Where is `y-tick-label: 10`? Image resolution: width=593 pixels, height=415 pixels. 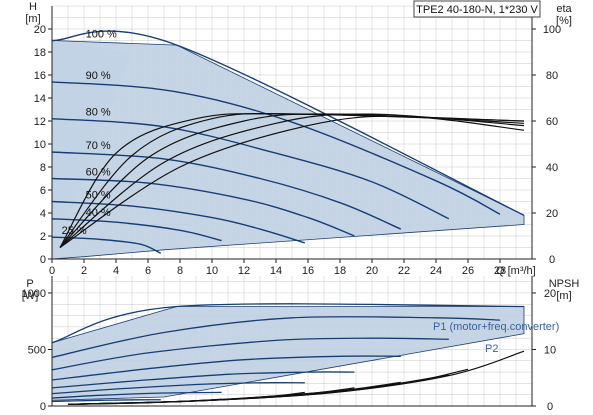 y-tick-label: 10 is located at coordinates (40, 145).